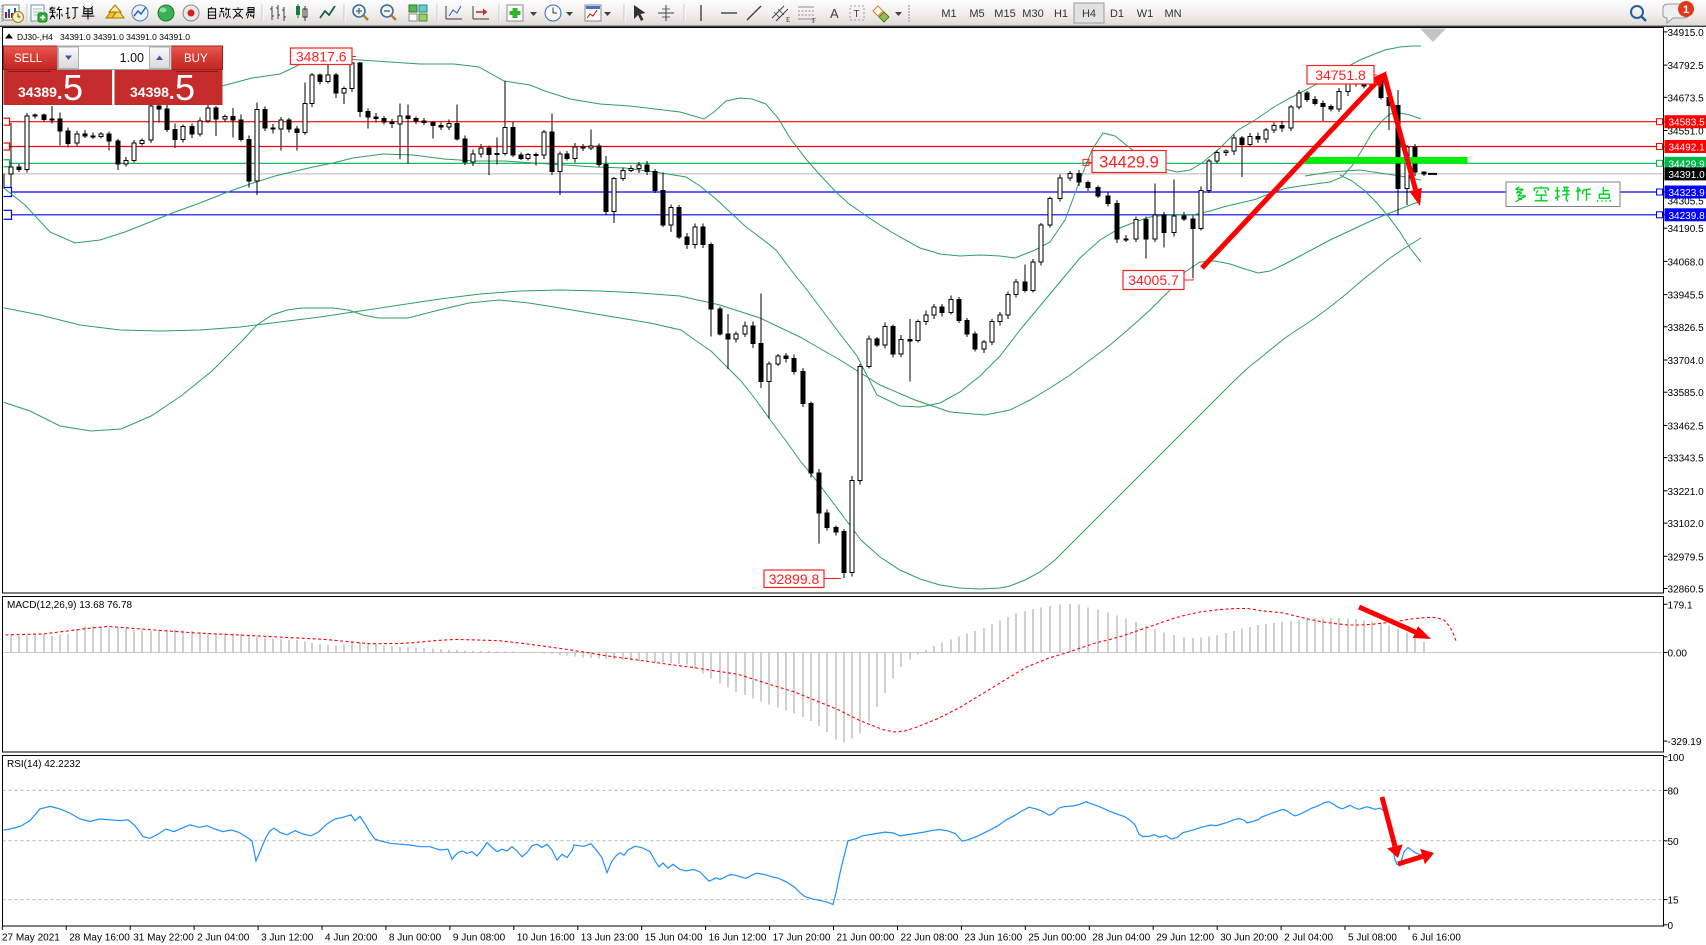 The image size is (1706, 945). Describe the element at coordinates (930, 938) in the screenshot. I see `svg-text: 22 Jun 08:00` at that location.